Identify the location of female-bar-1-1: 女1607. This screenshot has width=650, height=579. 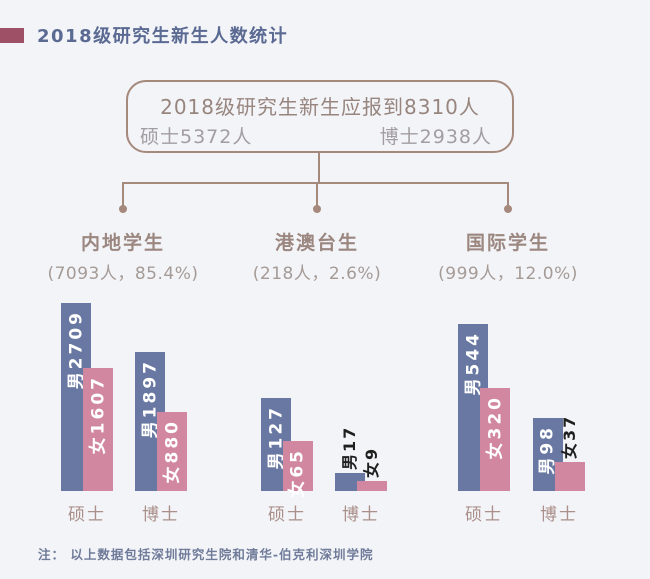
(98, 429).